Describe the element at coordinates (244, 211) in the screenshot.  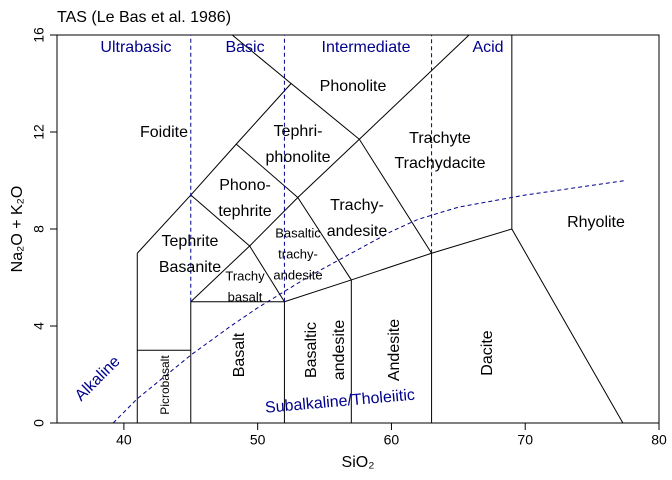
I see `field-label: tephrite` at that location.